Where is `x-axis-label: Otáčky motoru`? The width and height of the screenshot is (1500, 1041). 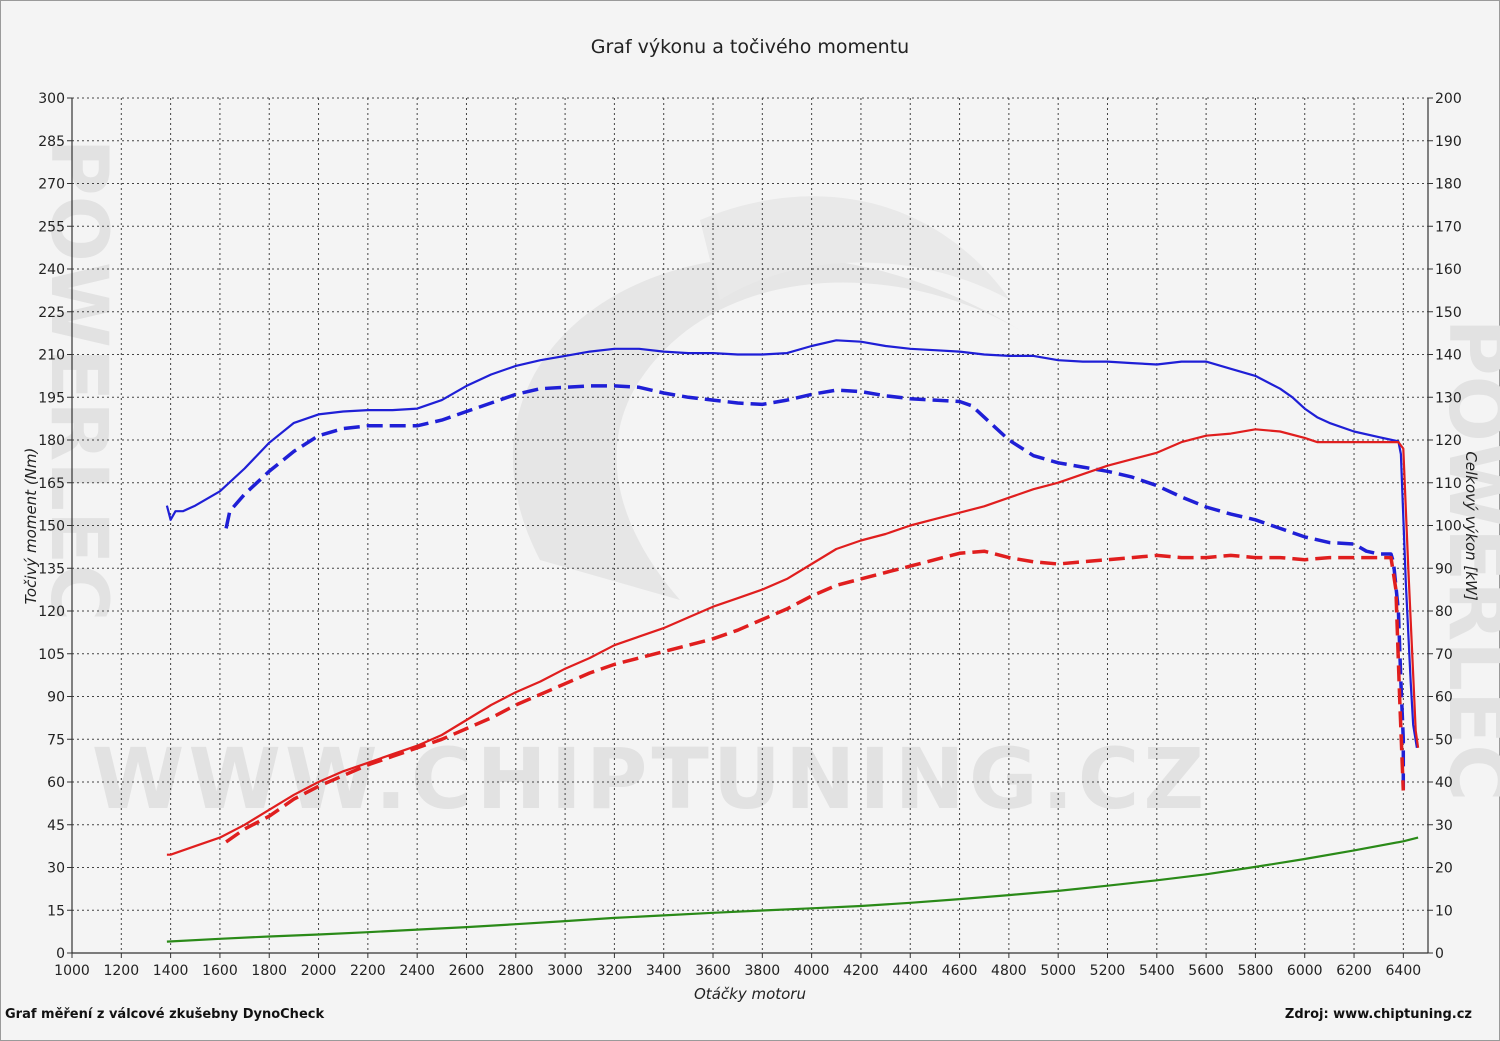
x-axis-label: Otáčky motoru is located at coordinates (750, 994).